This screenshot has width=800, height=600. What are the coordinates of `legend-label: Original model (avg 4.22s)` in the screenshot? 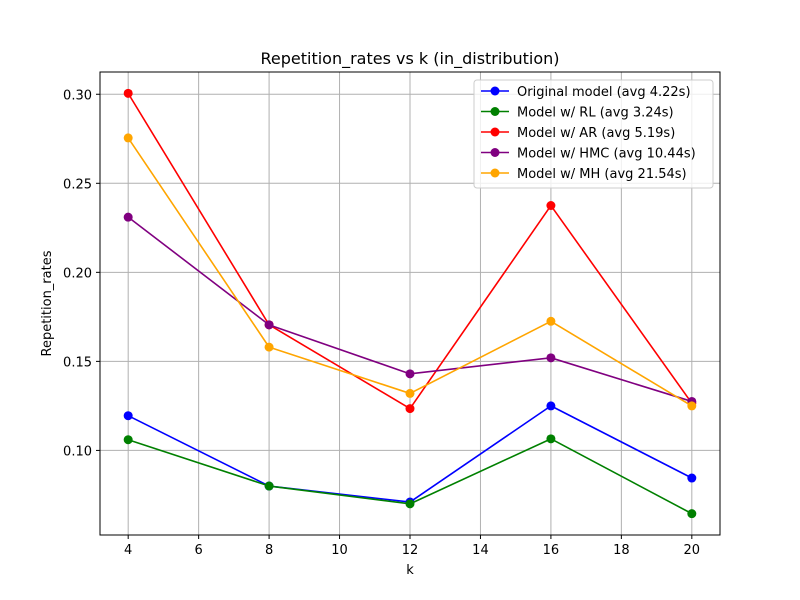 It's located at (604, 92).